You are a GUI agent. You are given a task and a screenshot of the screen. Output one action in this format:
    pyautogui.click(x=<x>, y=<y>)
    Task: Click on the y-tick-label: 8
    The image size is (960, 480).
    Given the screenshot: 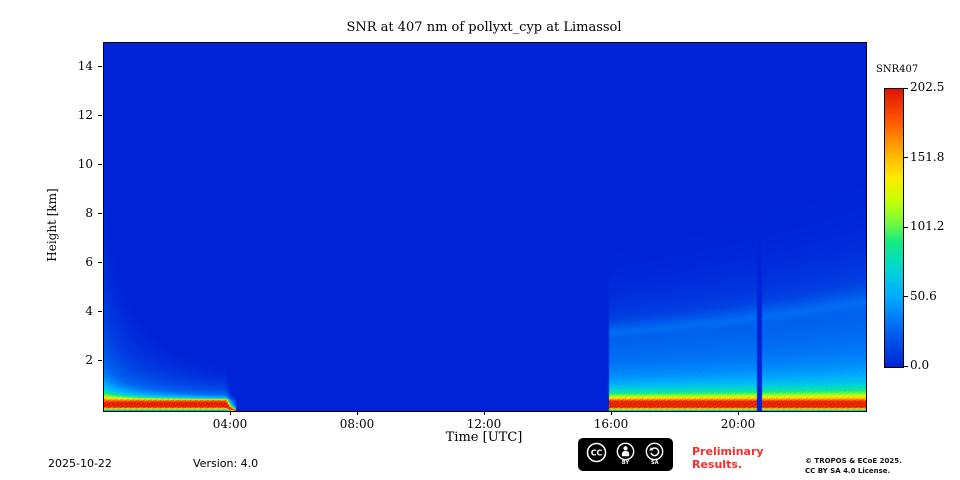 What is the action you would take?
    pyautogui.click(x=89, y=212)
    